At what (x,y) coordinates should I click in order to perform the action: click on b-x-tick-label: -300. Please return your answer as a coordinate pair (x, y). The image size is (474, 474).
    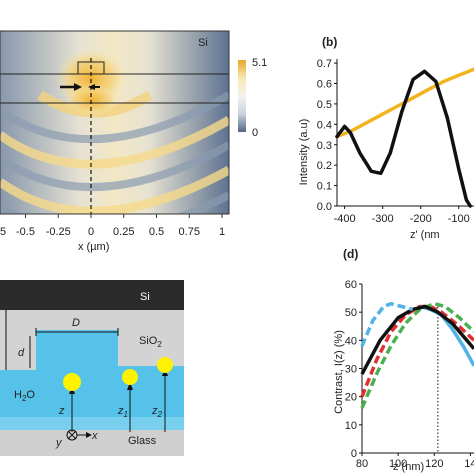
    Looking at the image, I should click on (383, 219).